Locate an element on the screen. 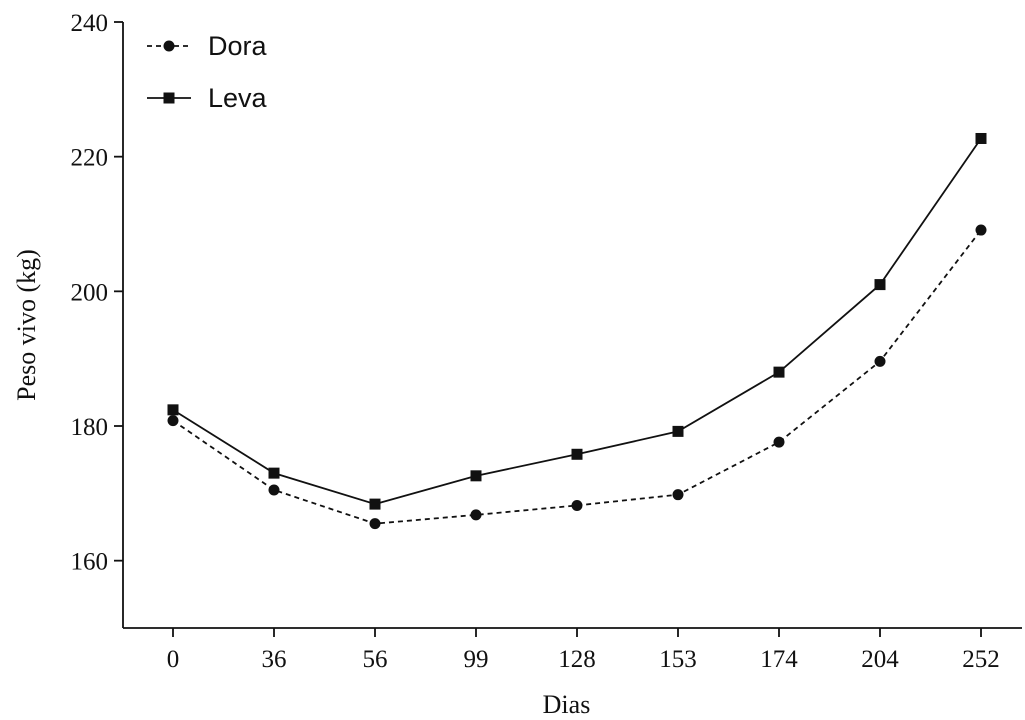  legend-marker-leva is located at coordinates (169, 98).